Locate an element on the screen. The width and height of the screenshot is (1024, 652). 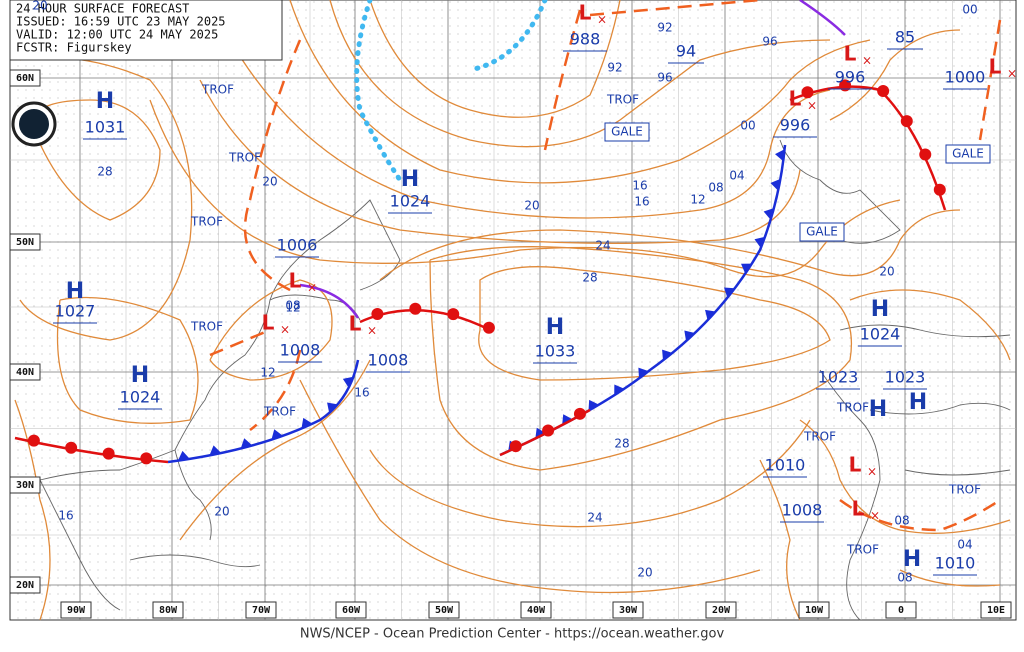
lon-label: 70W is located at coordinates (261, 610).